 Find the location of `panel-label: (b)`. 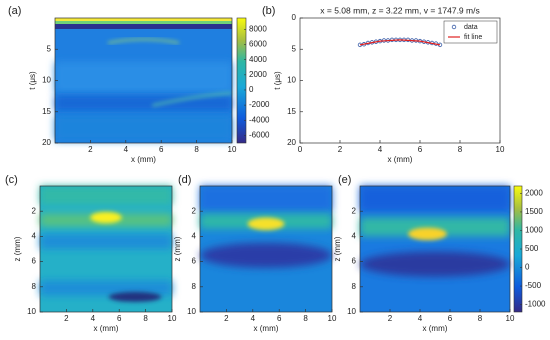

panel-label: (b) is located at coordinates (268, 11).